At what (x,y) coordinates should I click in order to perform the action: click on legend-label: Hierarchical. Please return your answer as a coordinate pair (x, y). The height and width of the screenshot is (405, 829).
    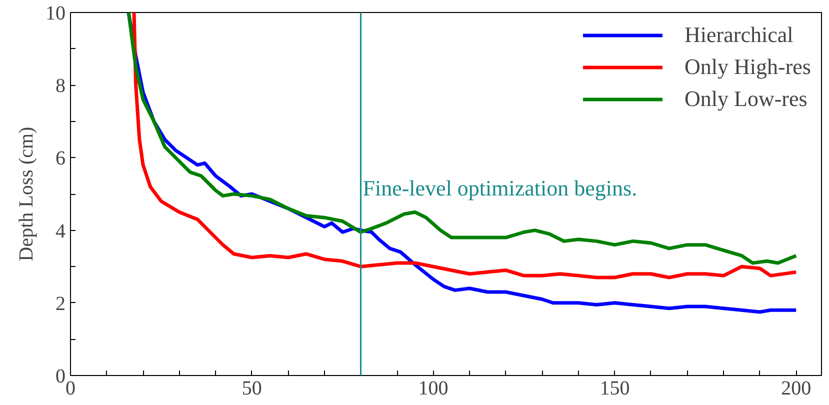
    Looking at the image, I should click on (739, 35).